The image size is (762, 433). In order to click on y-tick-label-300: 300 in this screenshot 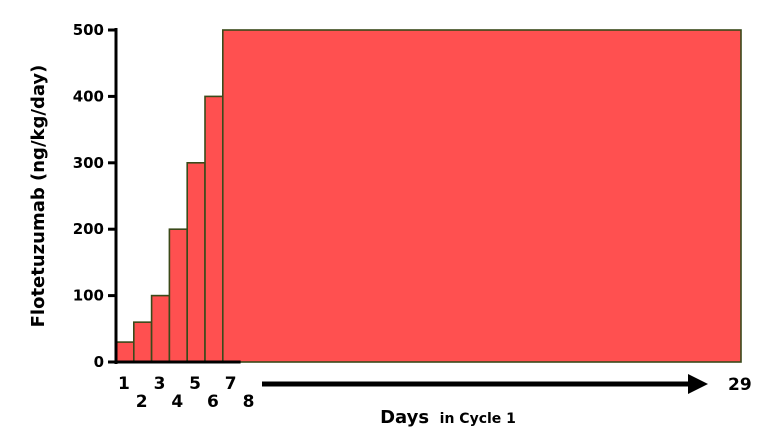, I will do `click(88, 163)`.